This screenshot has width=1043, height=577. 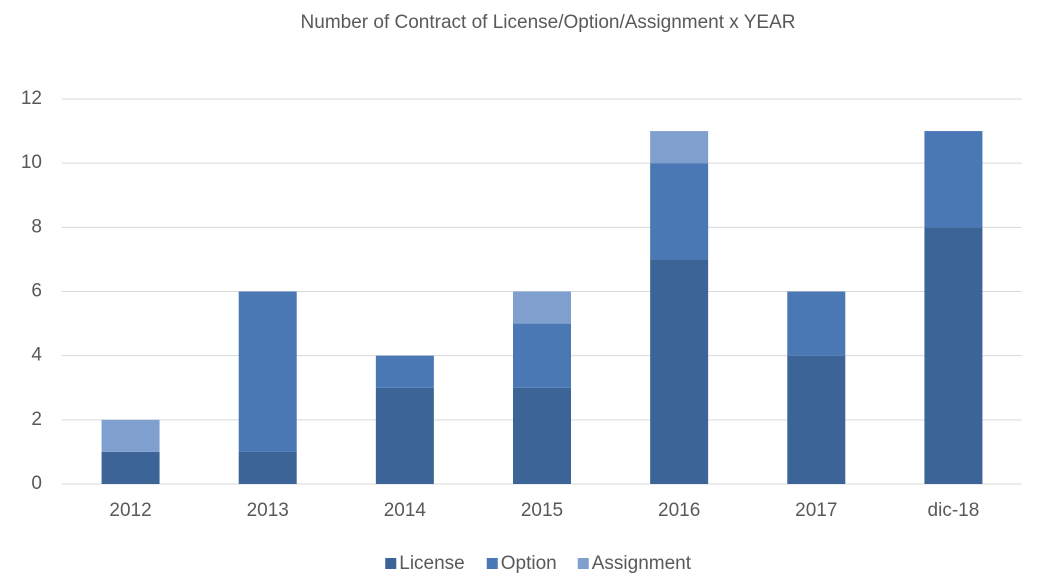 What do you see at coordinates (679, 510) in the screenshot?
I see `x-tick-label: 2016` at bounding box center [679, 510].